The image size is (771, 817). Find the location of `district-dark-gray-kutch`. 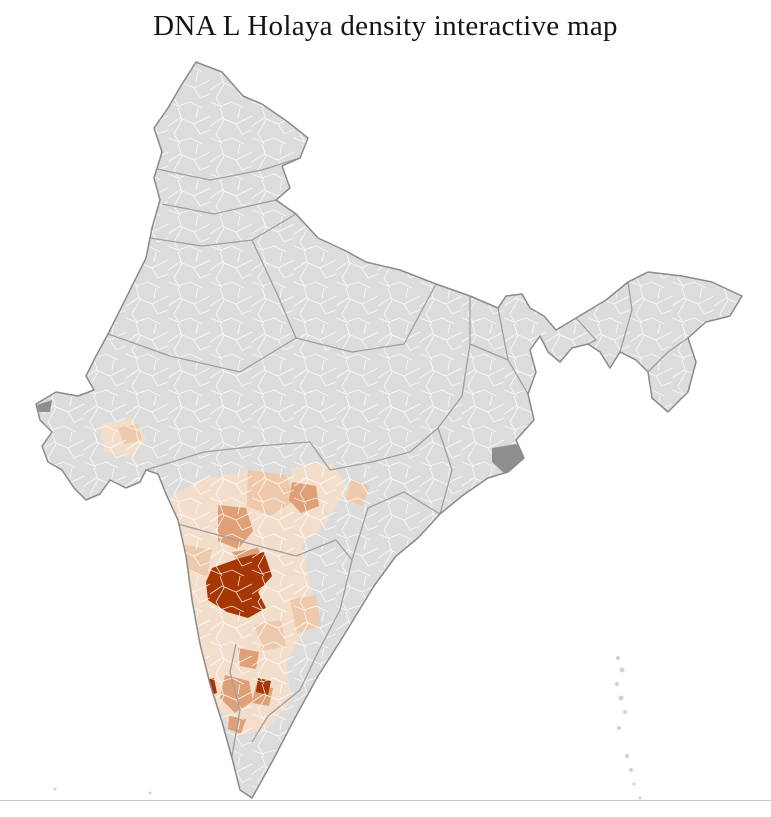

district-dark-gray-kutch is located at coordinates (44, 406).